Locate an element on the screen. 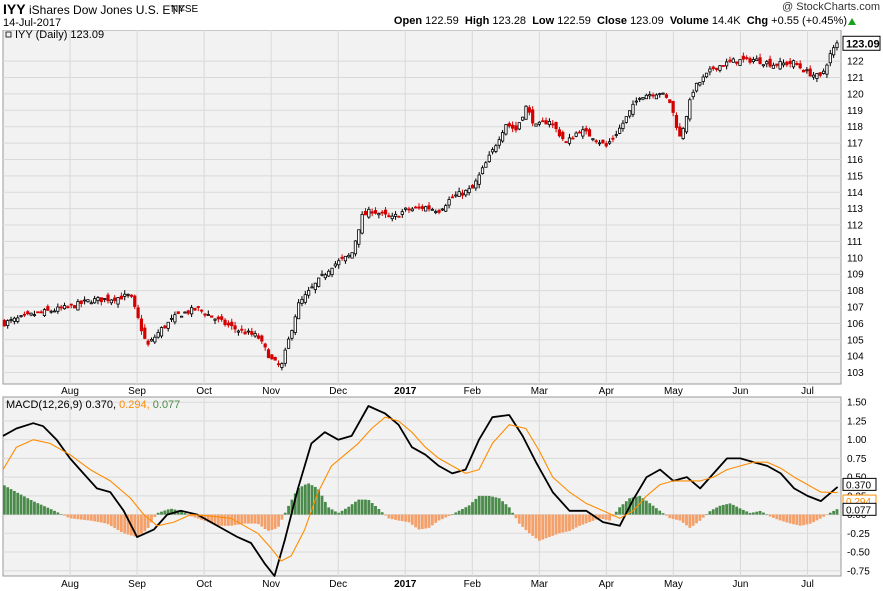 The image size is (883, 591). y-tick-label: 119 is located at coordinates (855, 111).